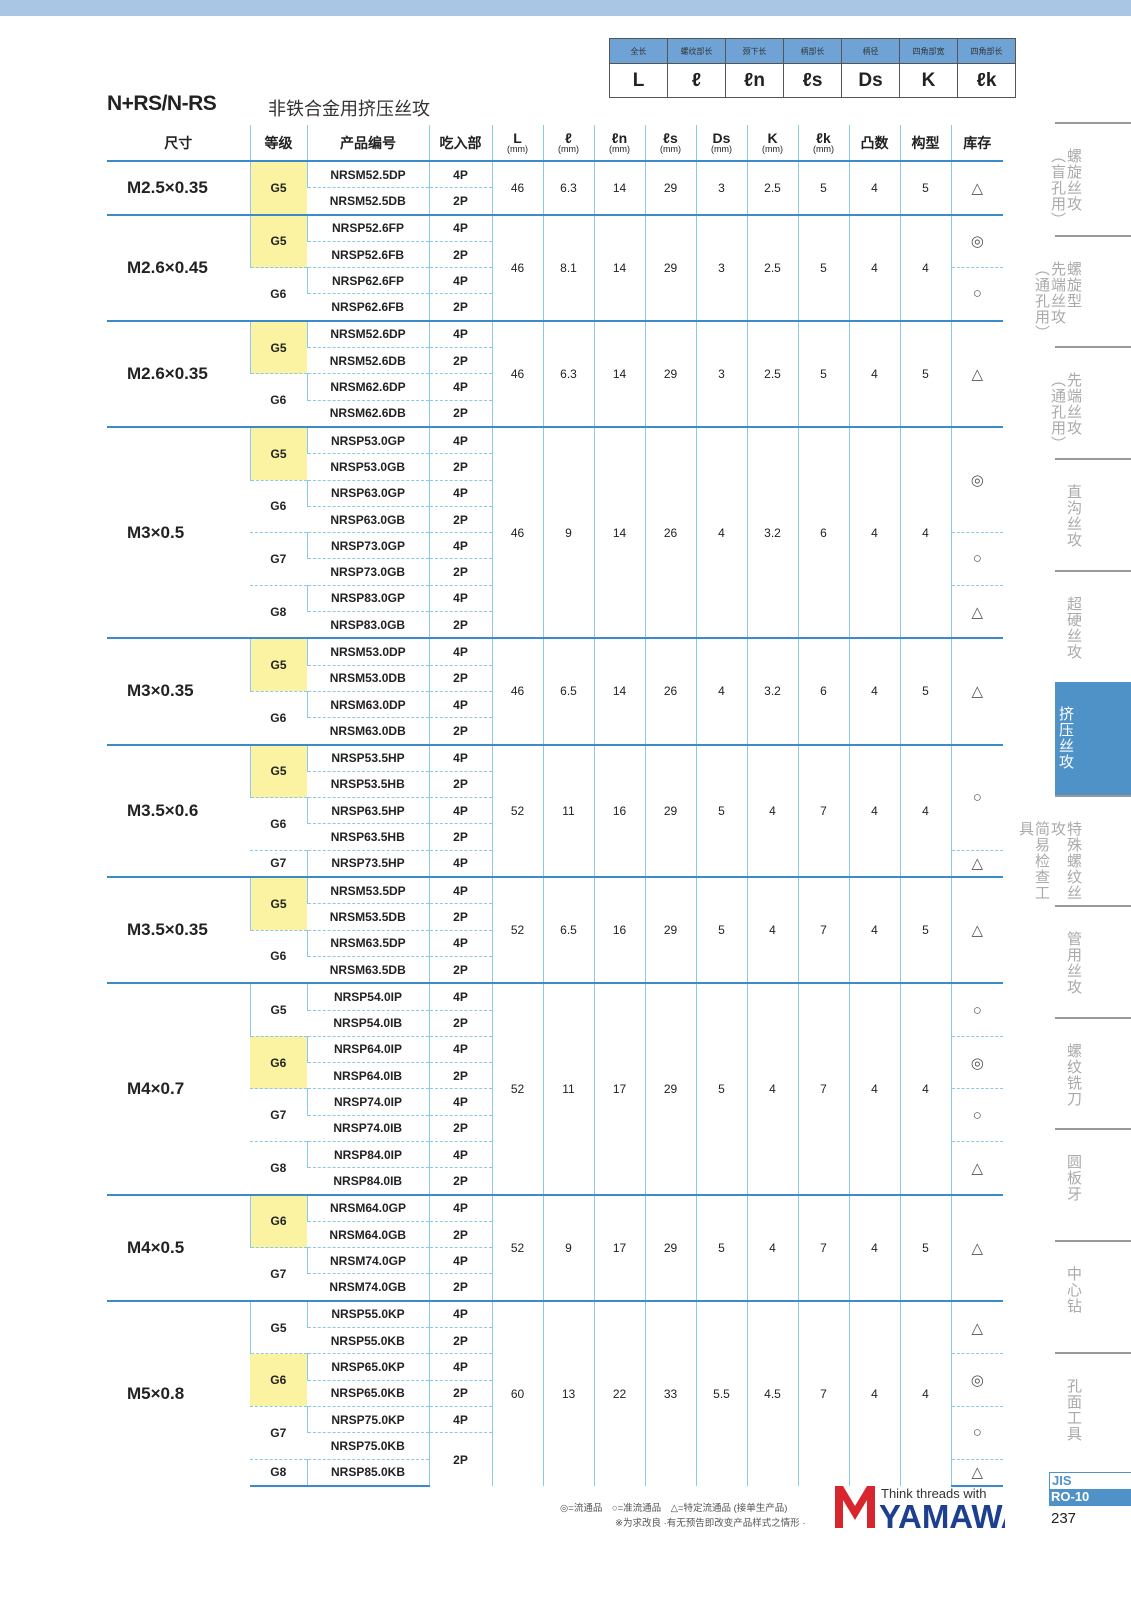 The image size is (1131, 1600). What do you see at coordinates (986, 80) in the screenshot?
I see `legend-symbol: ℓk` at bounding box center [986, 80].